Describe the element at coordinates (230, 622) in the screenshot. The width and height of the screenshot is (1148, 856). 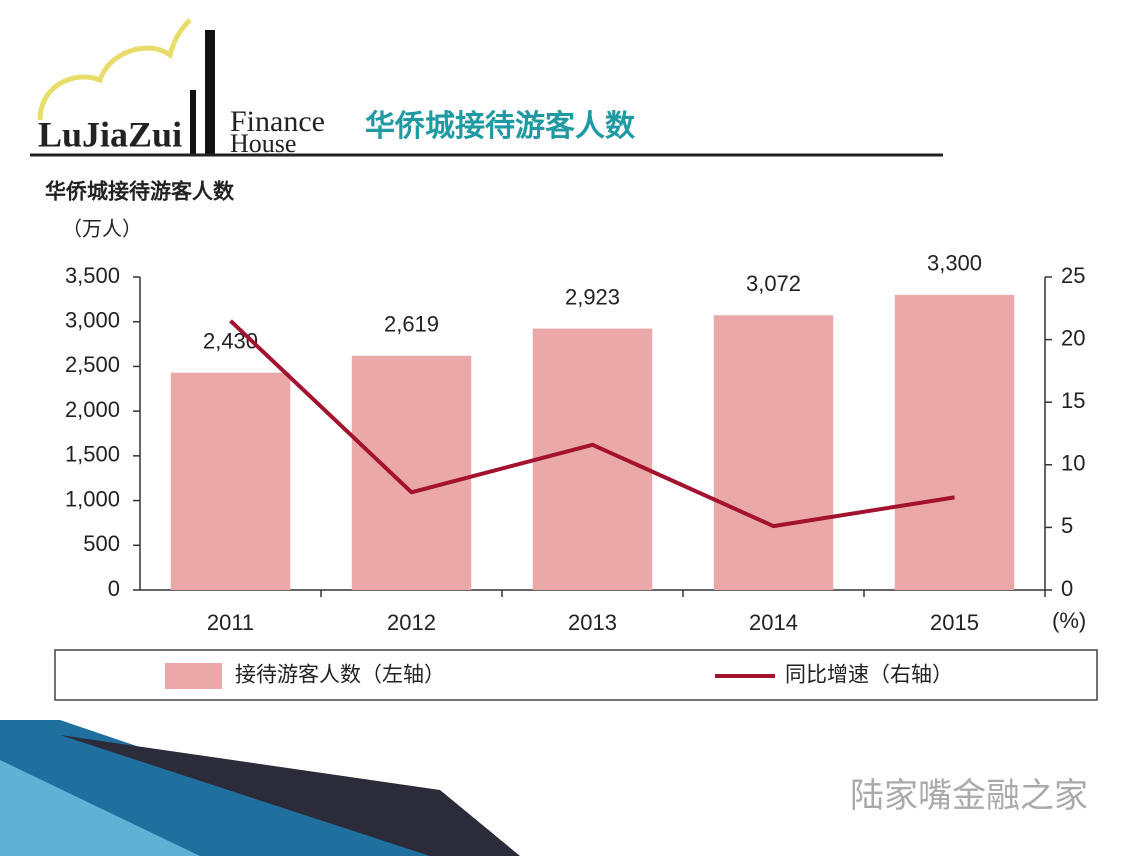
I see `x-tick-label: 2011` at that location.